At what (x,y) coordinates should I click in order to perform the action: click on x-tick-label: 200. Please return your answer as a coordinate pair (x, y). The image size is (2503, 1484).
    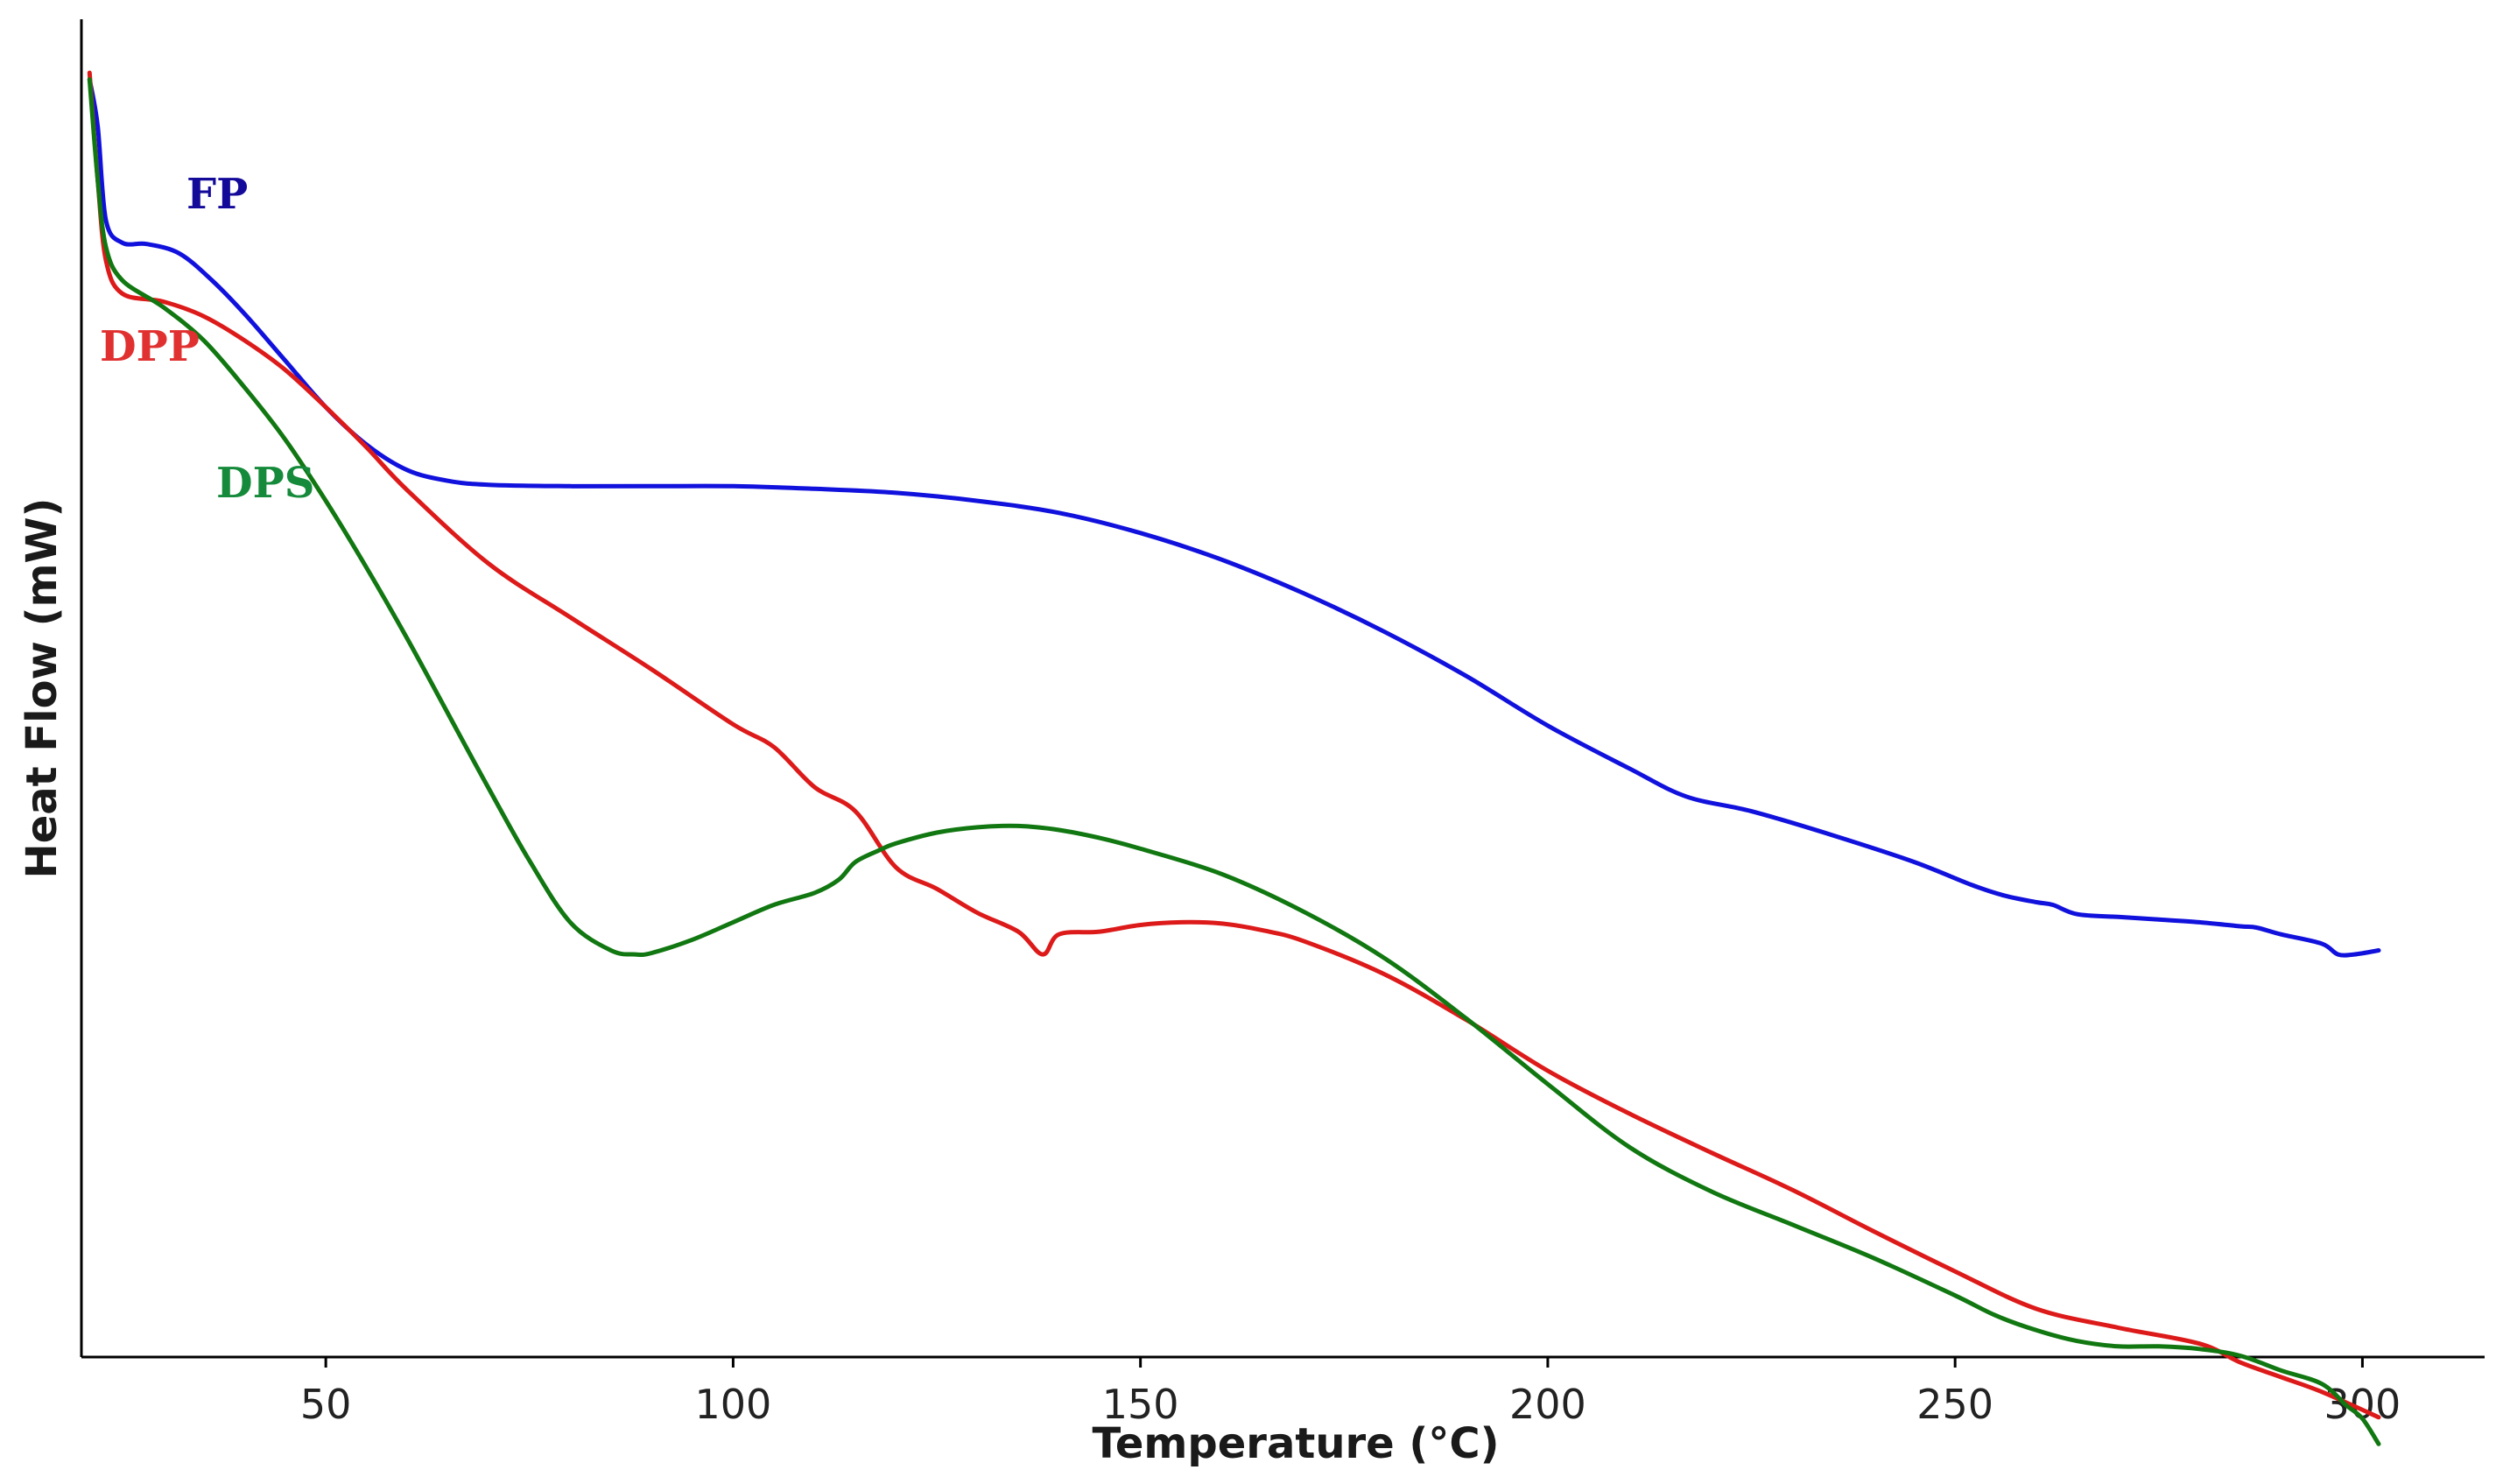
    Looking at the image, I should click on (1548, 1404).